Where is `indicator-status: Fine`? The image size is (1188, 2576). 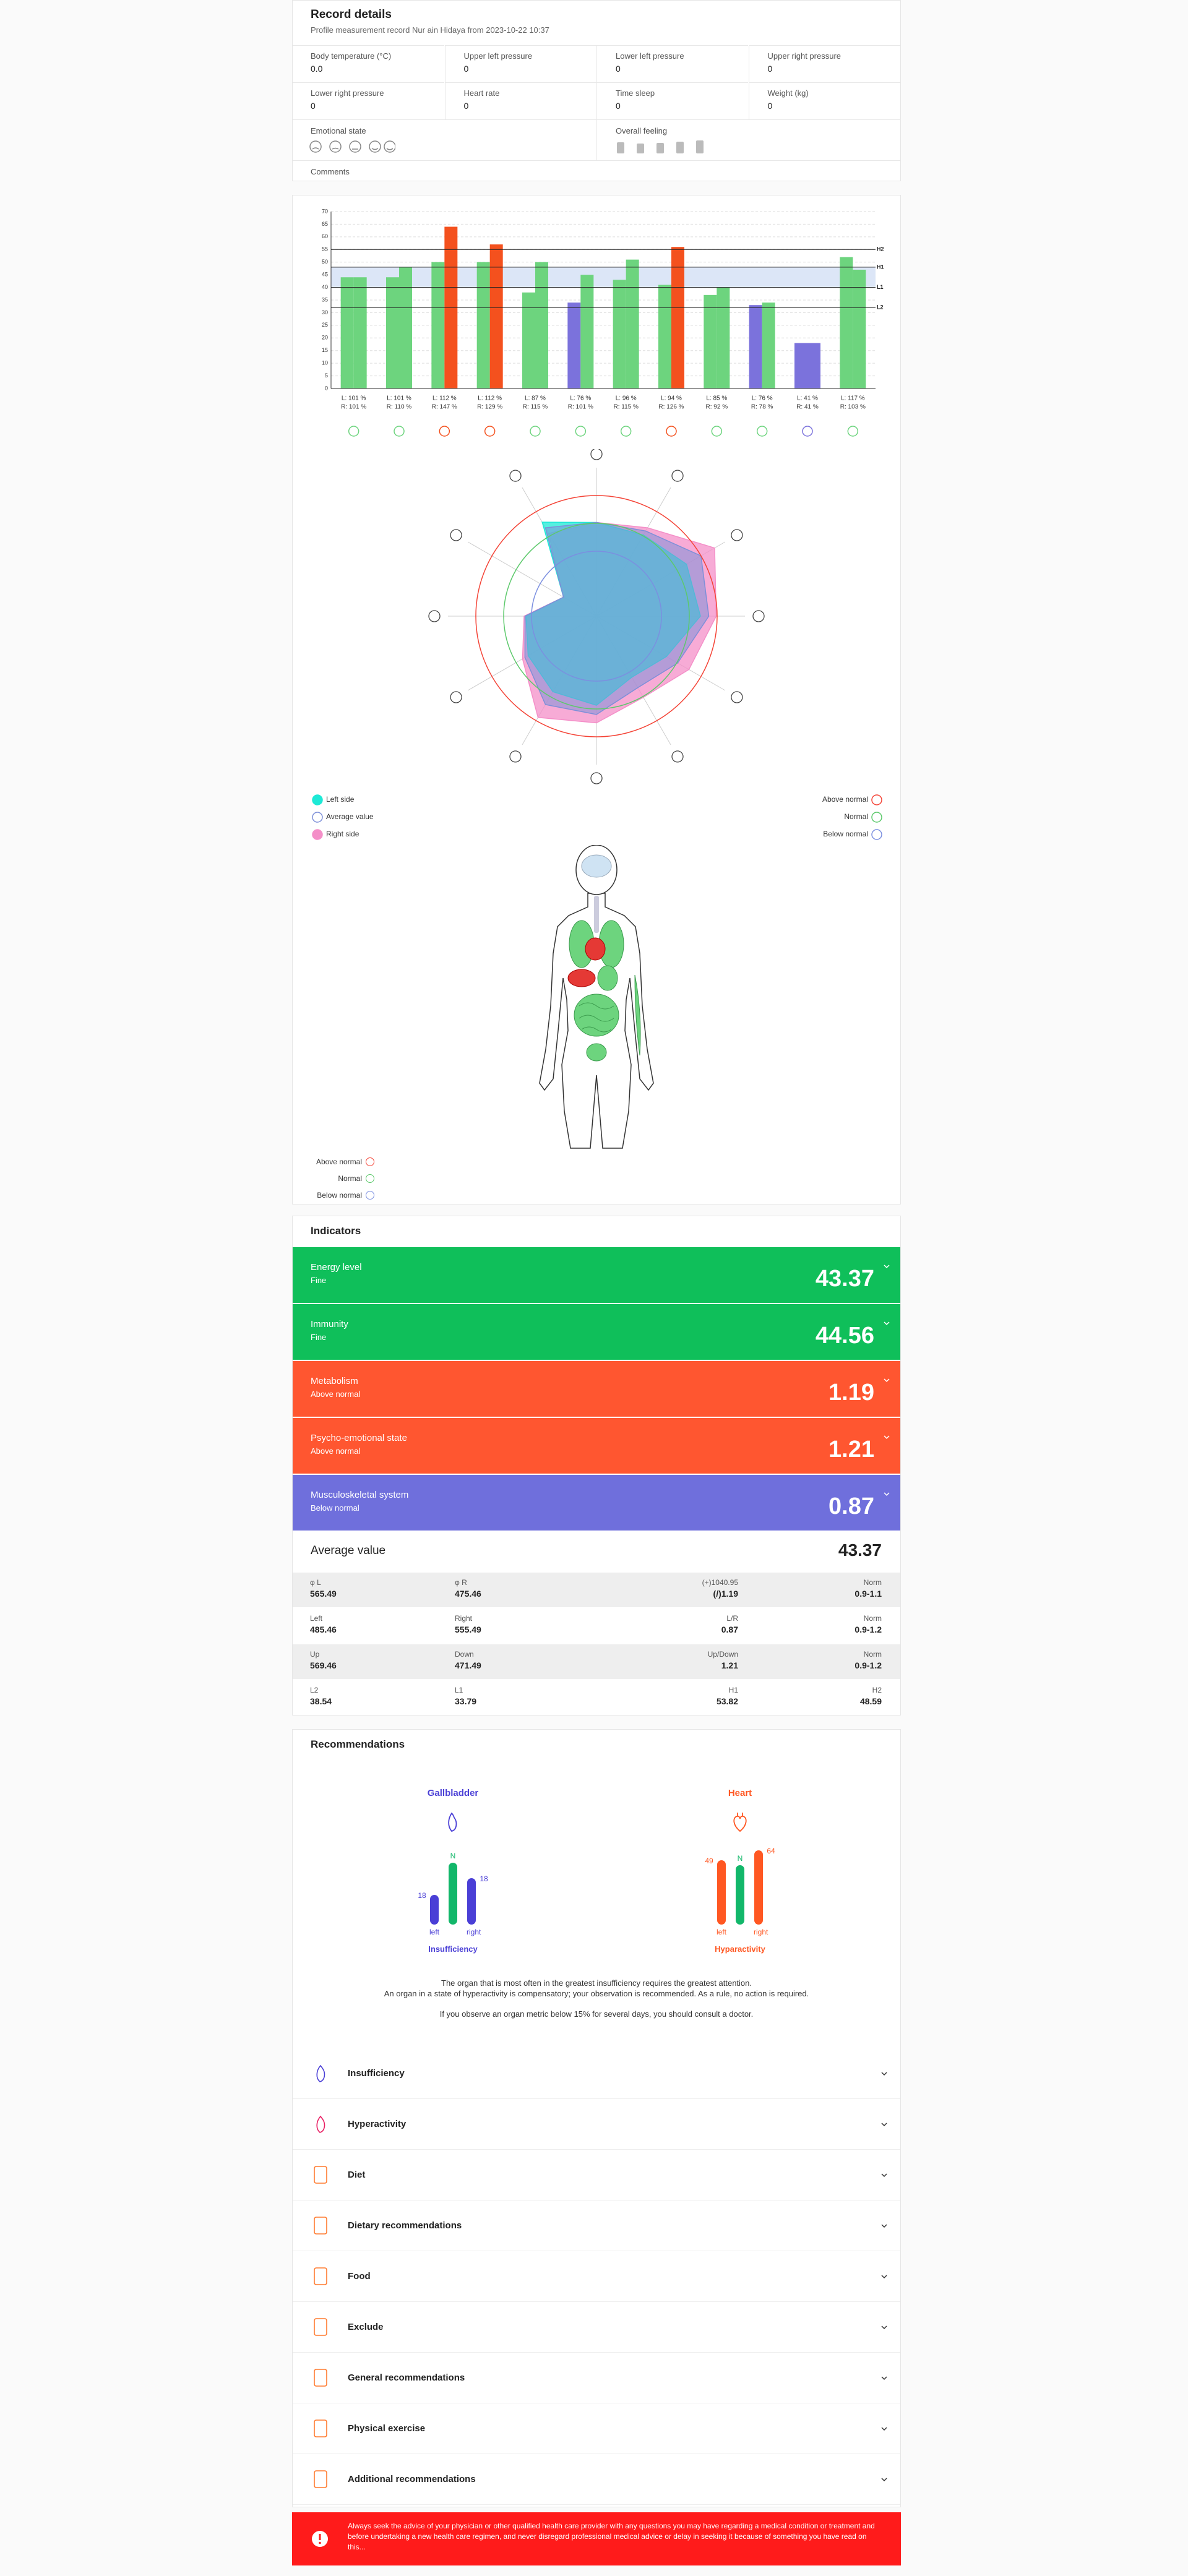 indicator-status: Fine is located at coordinates (319, 1280).